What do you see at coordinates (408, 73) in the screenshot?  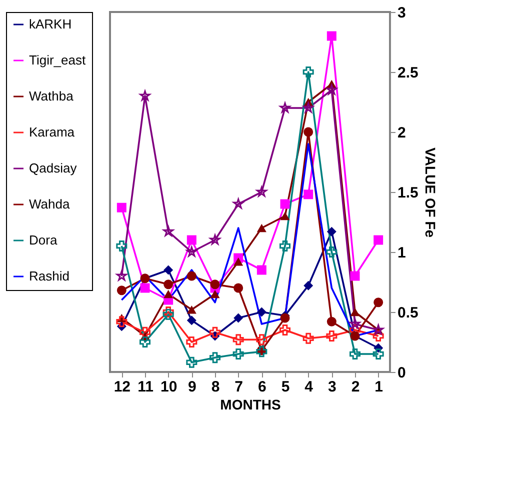 I see `y-tick-label: 2.5` at bounding box center [408, 73].